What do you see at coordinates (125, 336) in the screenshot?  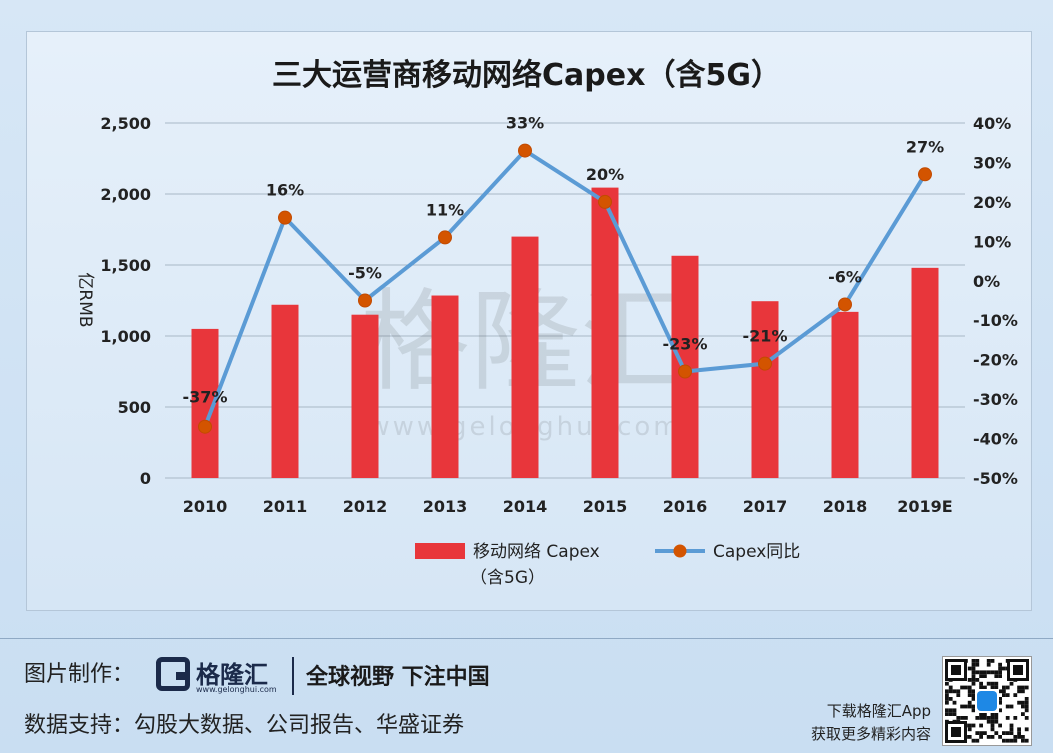 I see `y-tick-label: 1,000` at bounding box center [125, 336].